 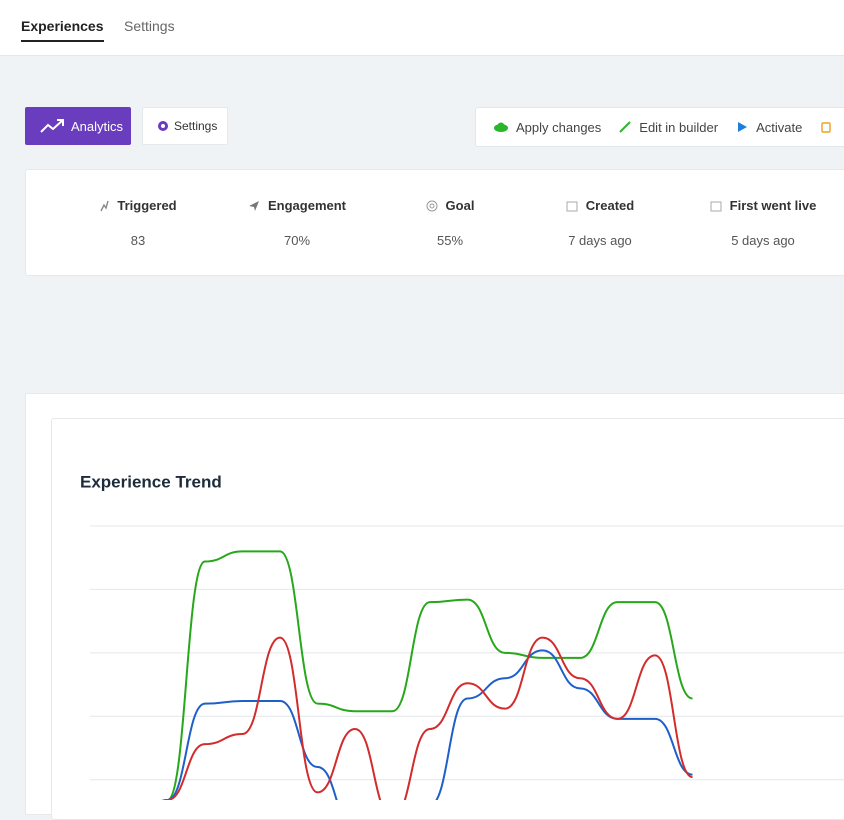 I want to click on stat-label: First went live, so click(x=773, y=205).